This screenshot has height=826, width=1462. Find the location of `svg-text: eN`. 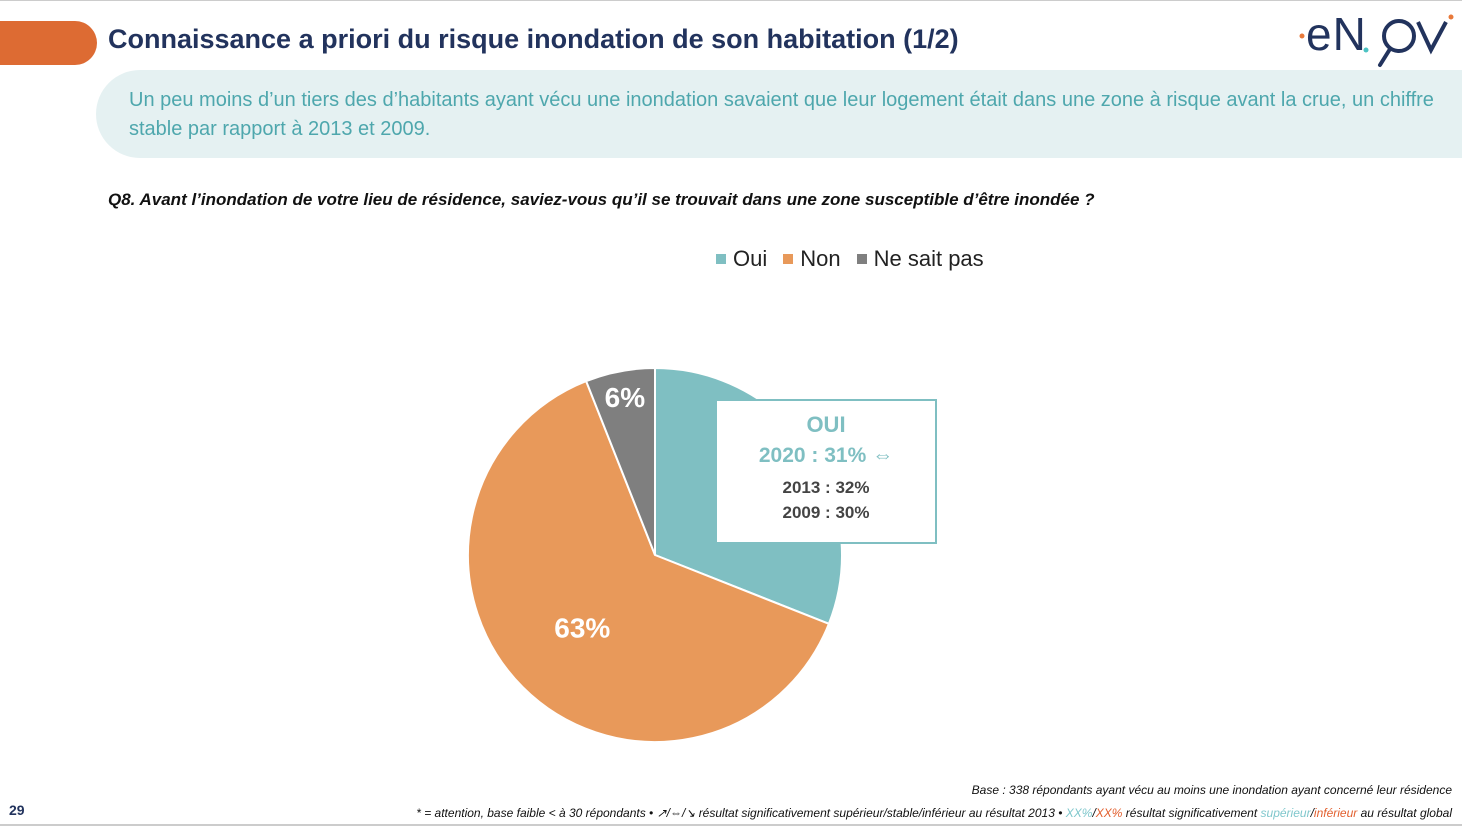

svg-text: eN is located at coordinates (1336, 35).